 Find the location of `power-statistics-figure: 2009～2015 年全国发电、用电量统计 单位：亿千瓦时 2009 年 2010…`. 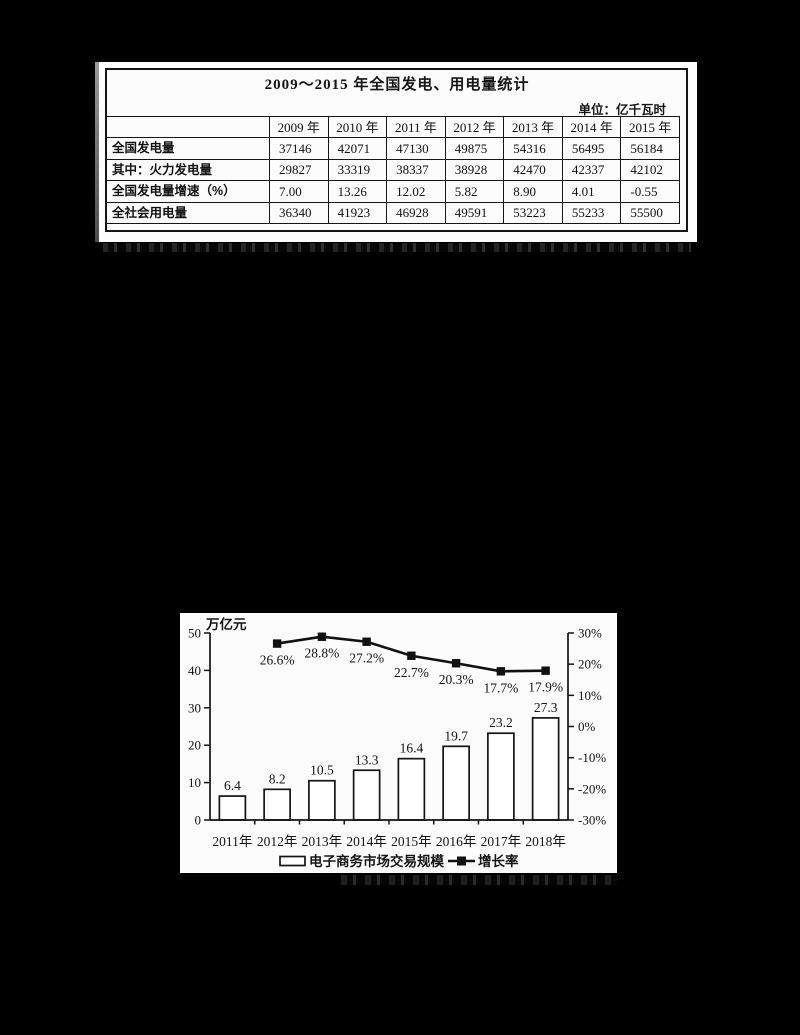

power-statistics-figure: 2009～2015 年全国发电、用电量统计 单位：亿千瓦时 2009 年 2010… is located at coordinates (396, 152).